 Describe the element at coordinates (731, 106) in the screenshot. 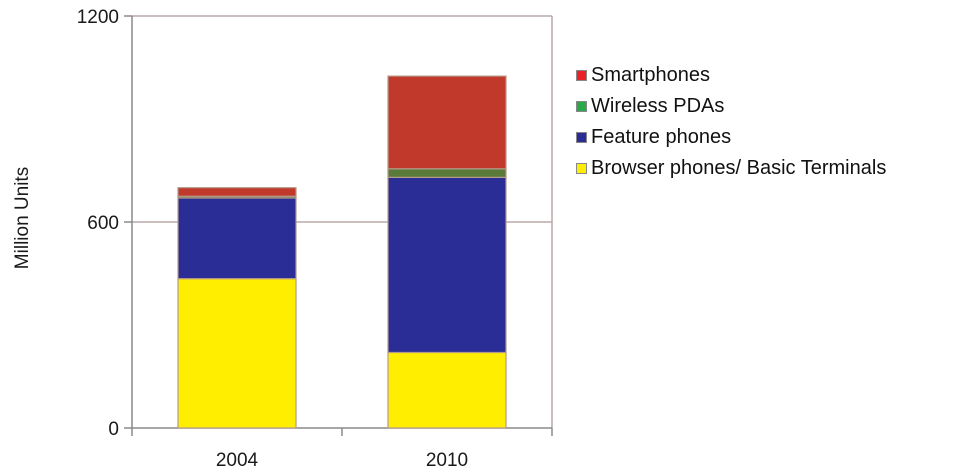

I see `legend-item-wireless-pdas: Wireless PDAs` at that location.